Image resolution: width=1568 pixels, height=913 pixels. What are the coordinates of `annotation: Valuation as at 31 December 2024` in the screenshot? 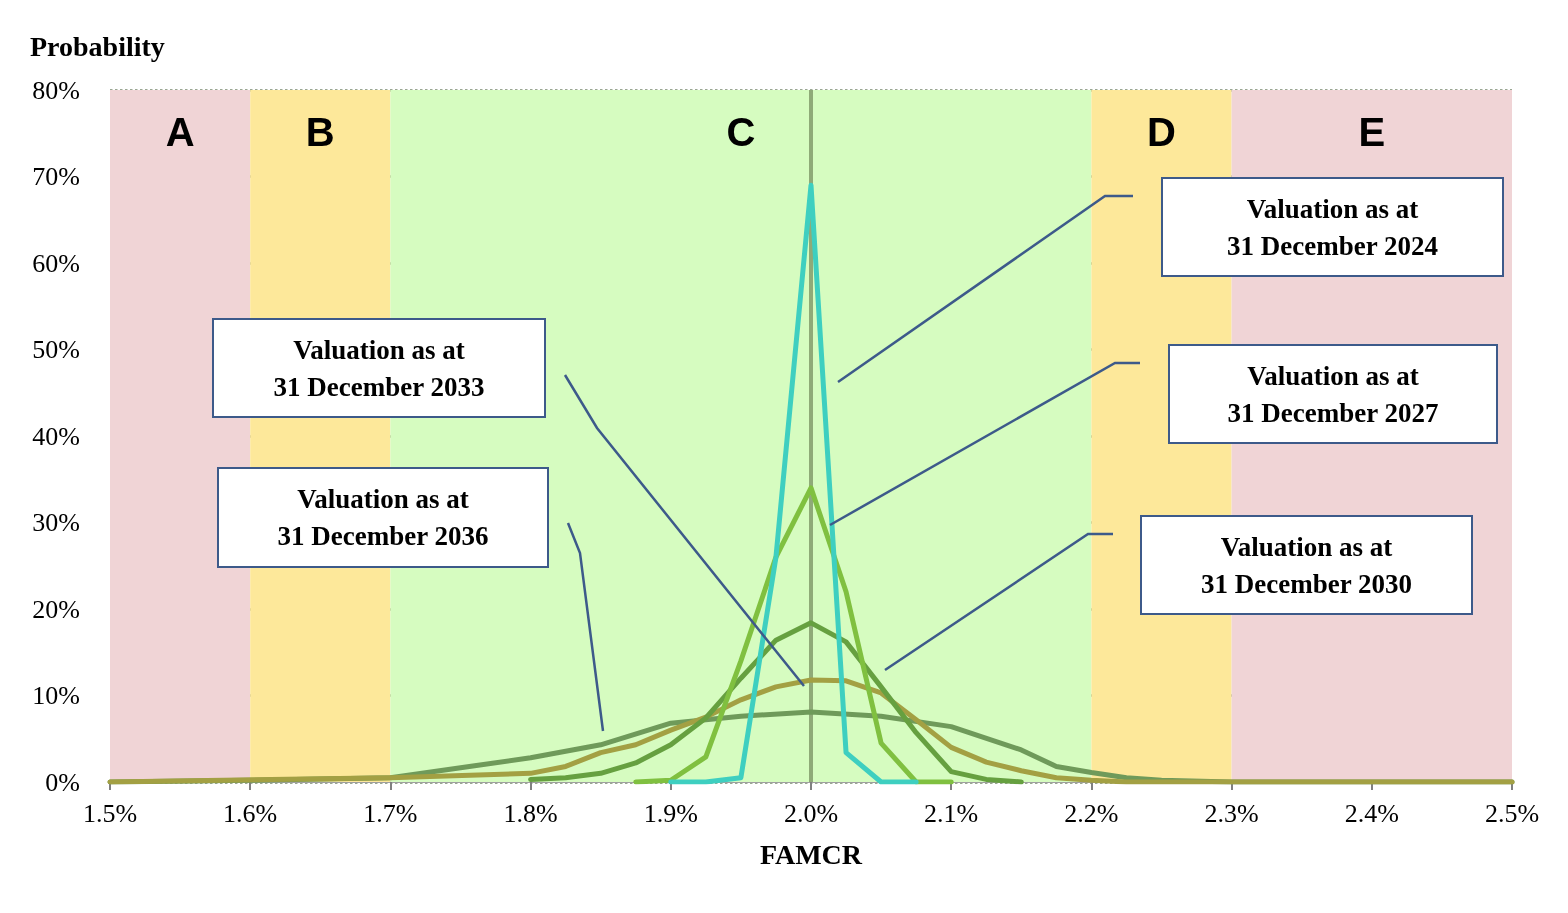 It's located at (1332, 227).